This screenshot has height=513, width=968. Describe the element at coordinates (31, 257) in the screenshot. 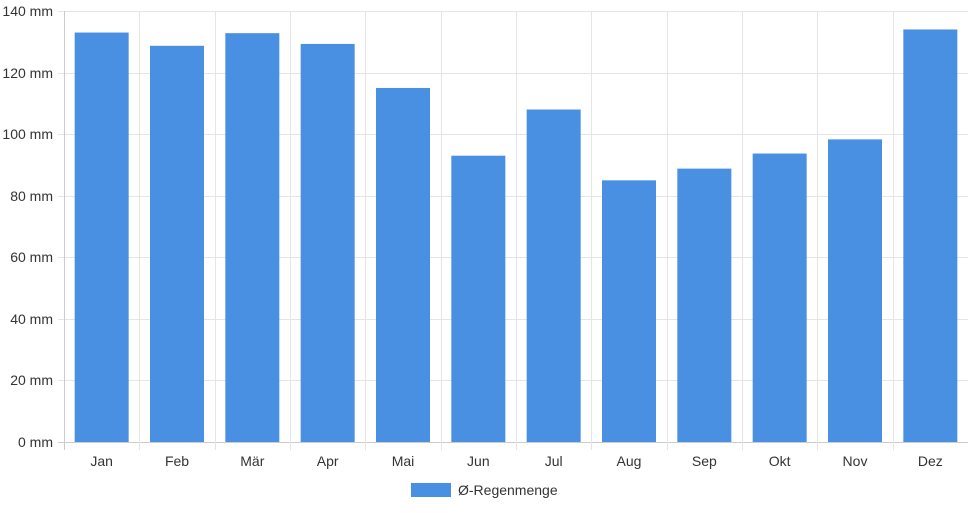

I see `y-tick-label: 60 mm` at that location.